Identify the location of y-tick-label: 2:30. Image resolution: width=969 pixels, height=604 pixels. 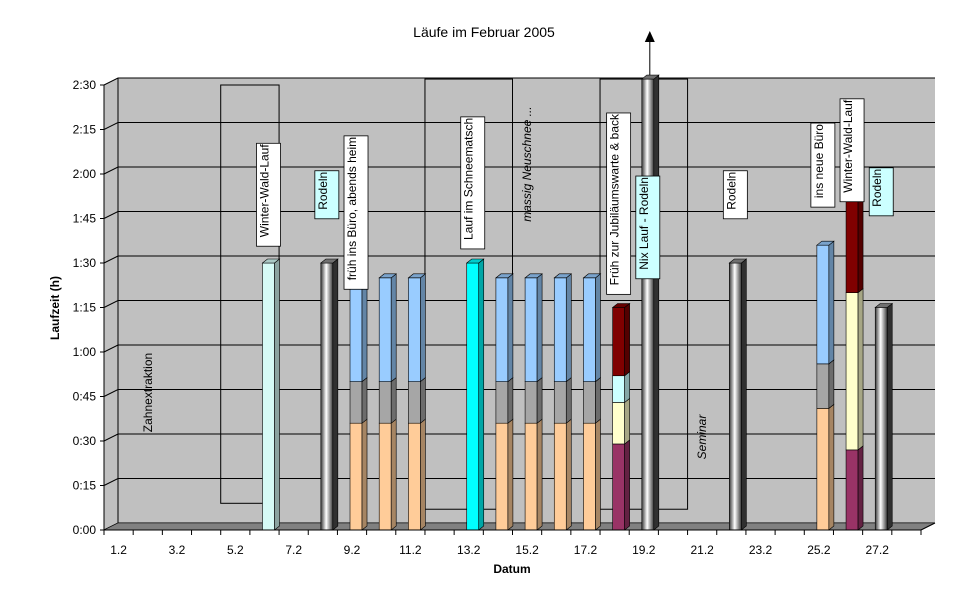
(85, 85).